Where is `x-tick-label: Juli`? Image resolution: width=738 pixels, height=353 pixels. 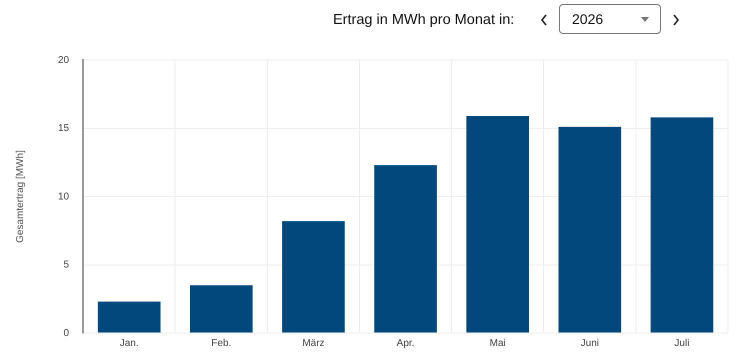
x-tick-label: Juli is located at coordinates (682, 343).